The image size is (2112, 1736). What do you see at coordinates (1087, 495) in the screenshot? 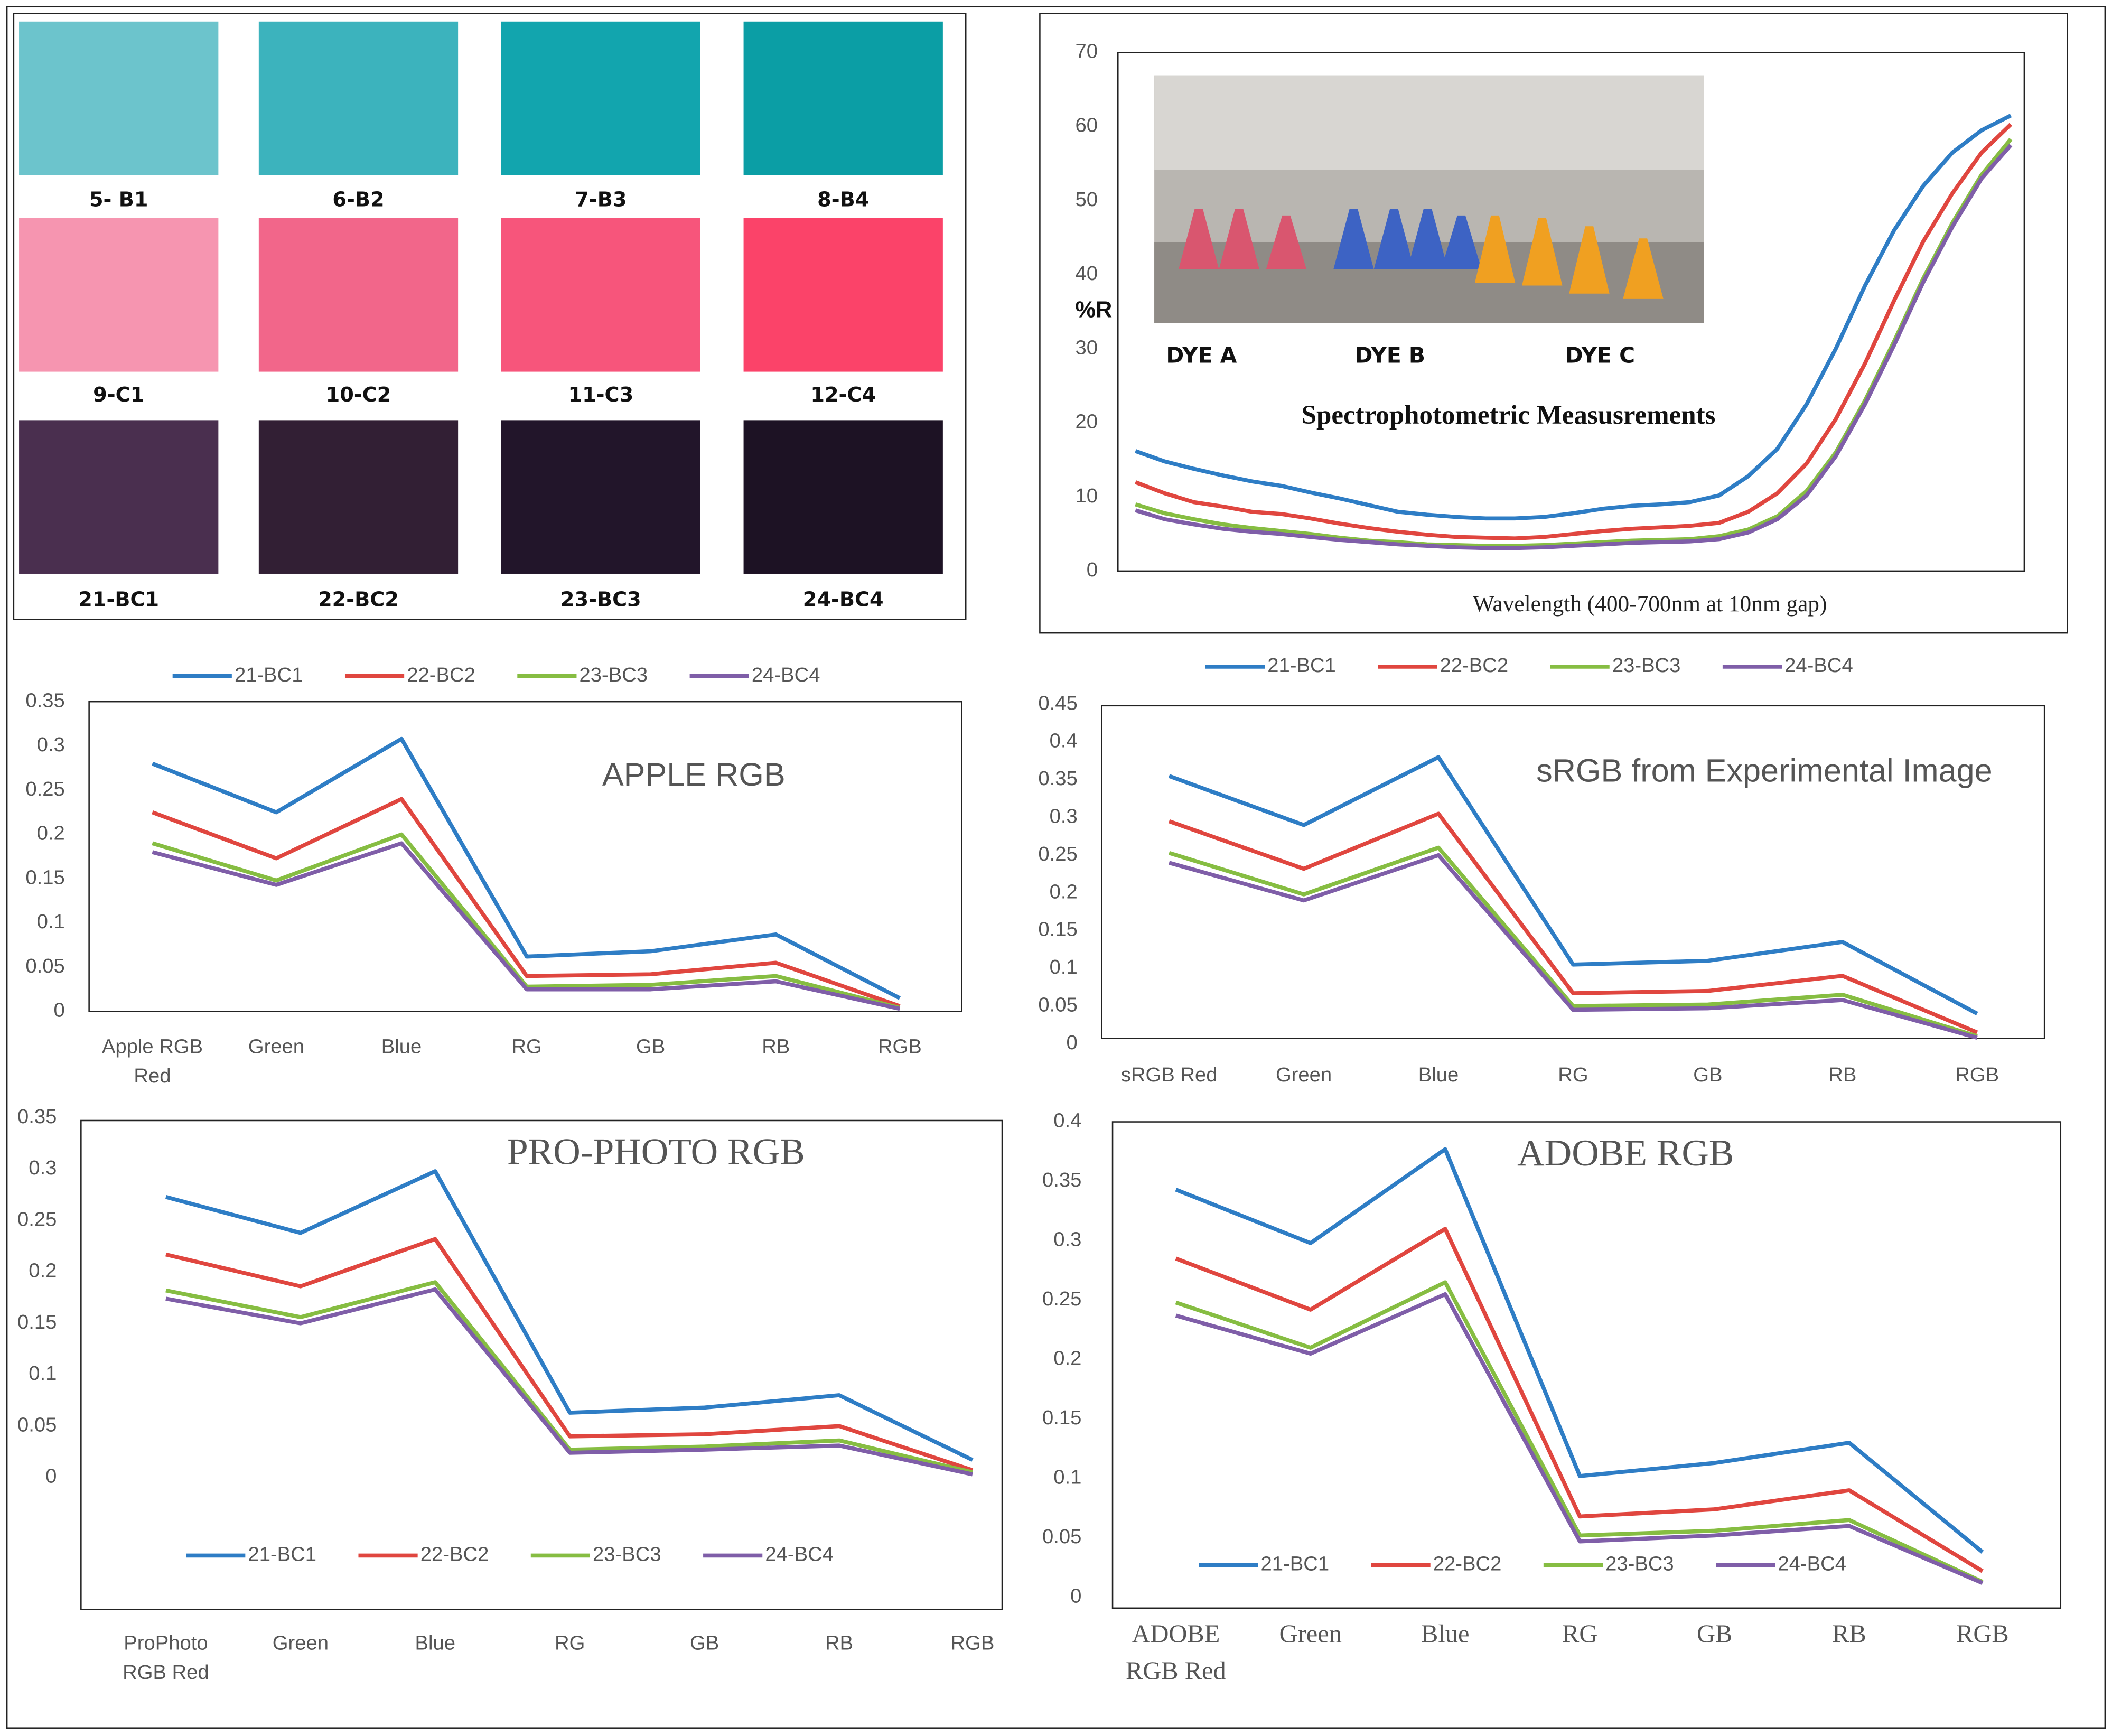
I see `y-tick-label: 10` at bounding box center [1087, 495].